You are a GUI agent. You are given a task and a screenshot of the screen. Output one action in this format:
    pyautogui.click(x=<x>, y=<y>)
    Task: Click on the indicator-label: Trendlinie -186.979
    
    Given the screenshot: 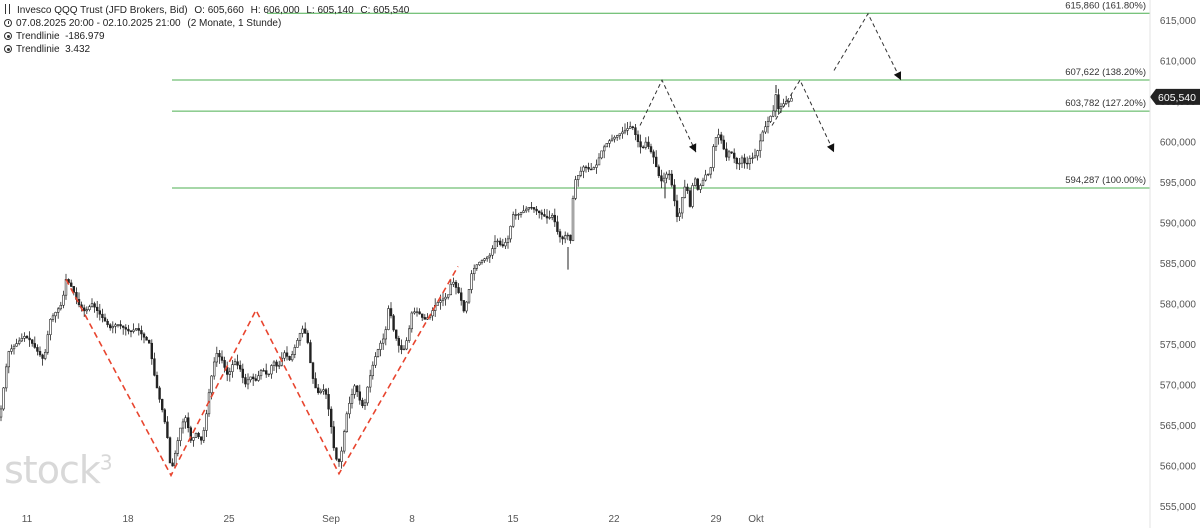 What is the action you would take?
    pyautogui.click(x=60, y=36)
    